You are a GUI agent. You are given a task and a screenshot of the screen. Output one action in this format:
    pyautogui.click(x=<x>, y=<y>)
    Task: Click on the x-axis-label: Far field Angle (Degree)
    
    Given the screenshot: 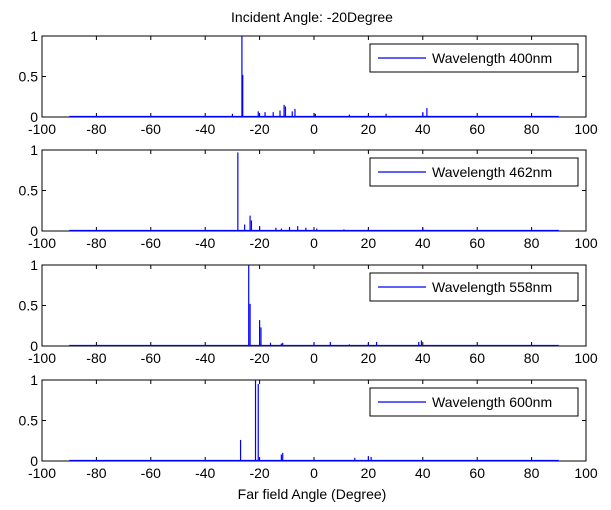 What is the action you would take?
    pyautogui.click(x=312, y=494)
    